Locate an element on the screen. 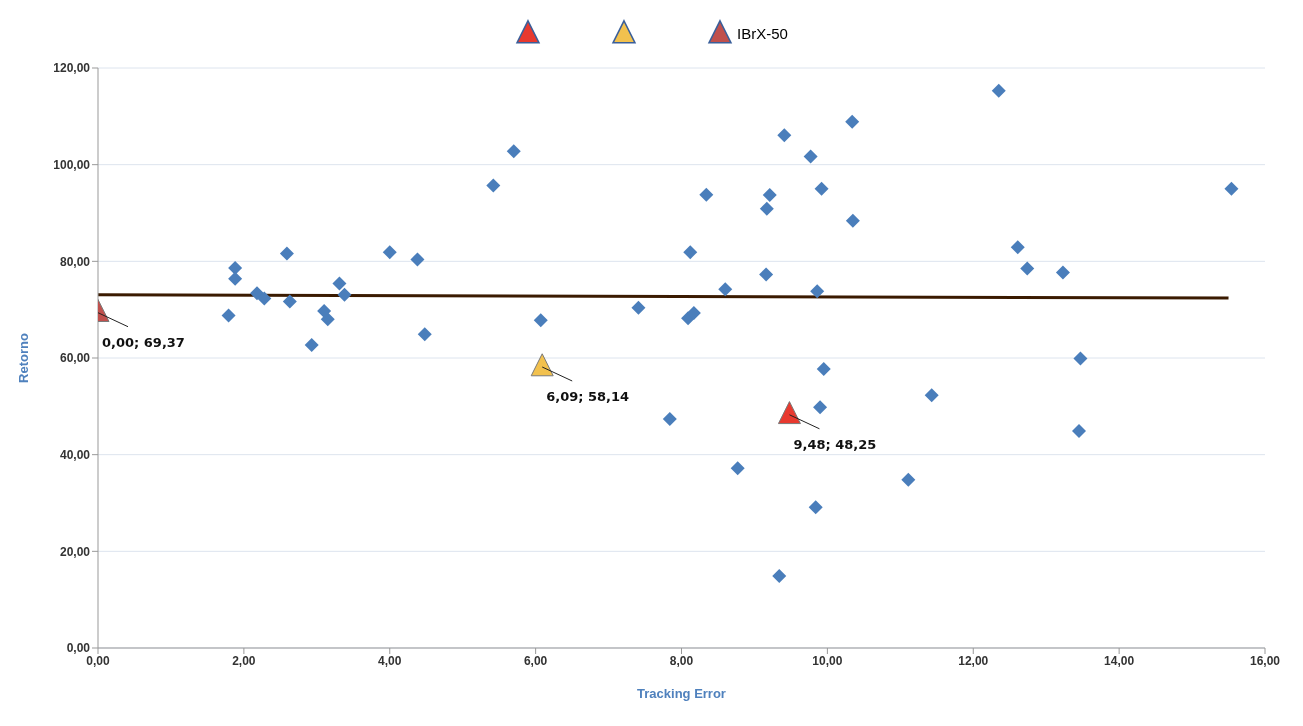  x-tick-label: 0,00 is located at coordinates (98, 660).